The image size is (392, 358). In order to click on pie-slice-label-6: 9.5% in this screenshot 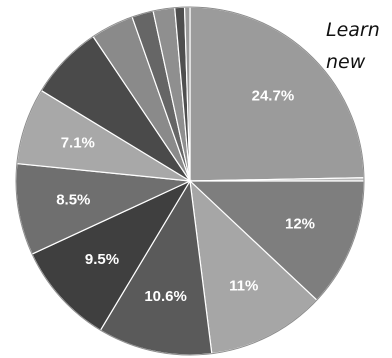, I will do `click(102, 259)`.